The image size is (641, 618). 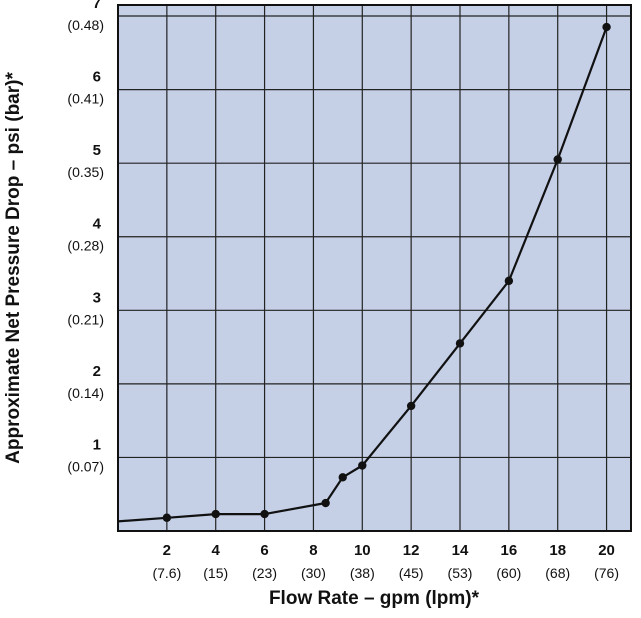 What do you see at coordinates (97, 371) in the screenshot?
I see `y-tick-label: 2` at bounding box center [97, 371].